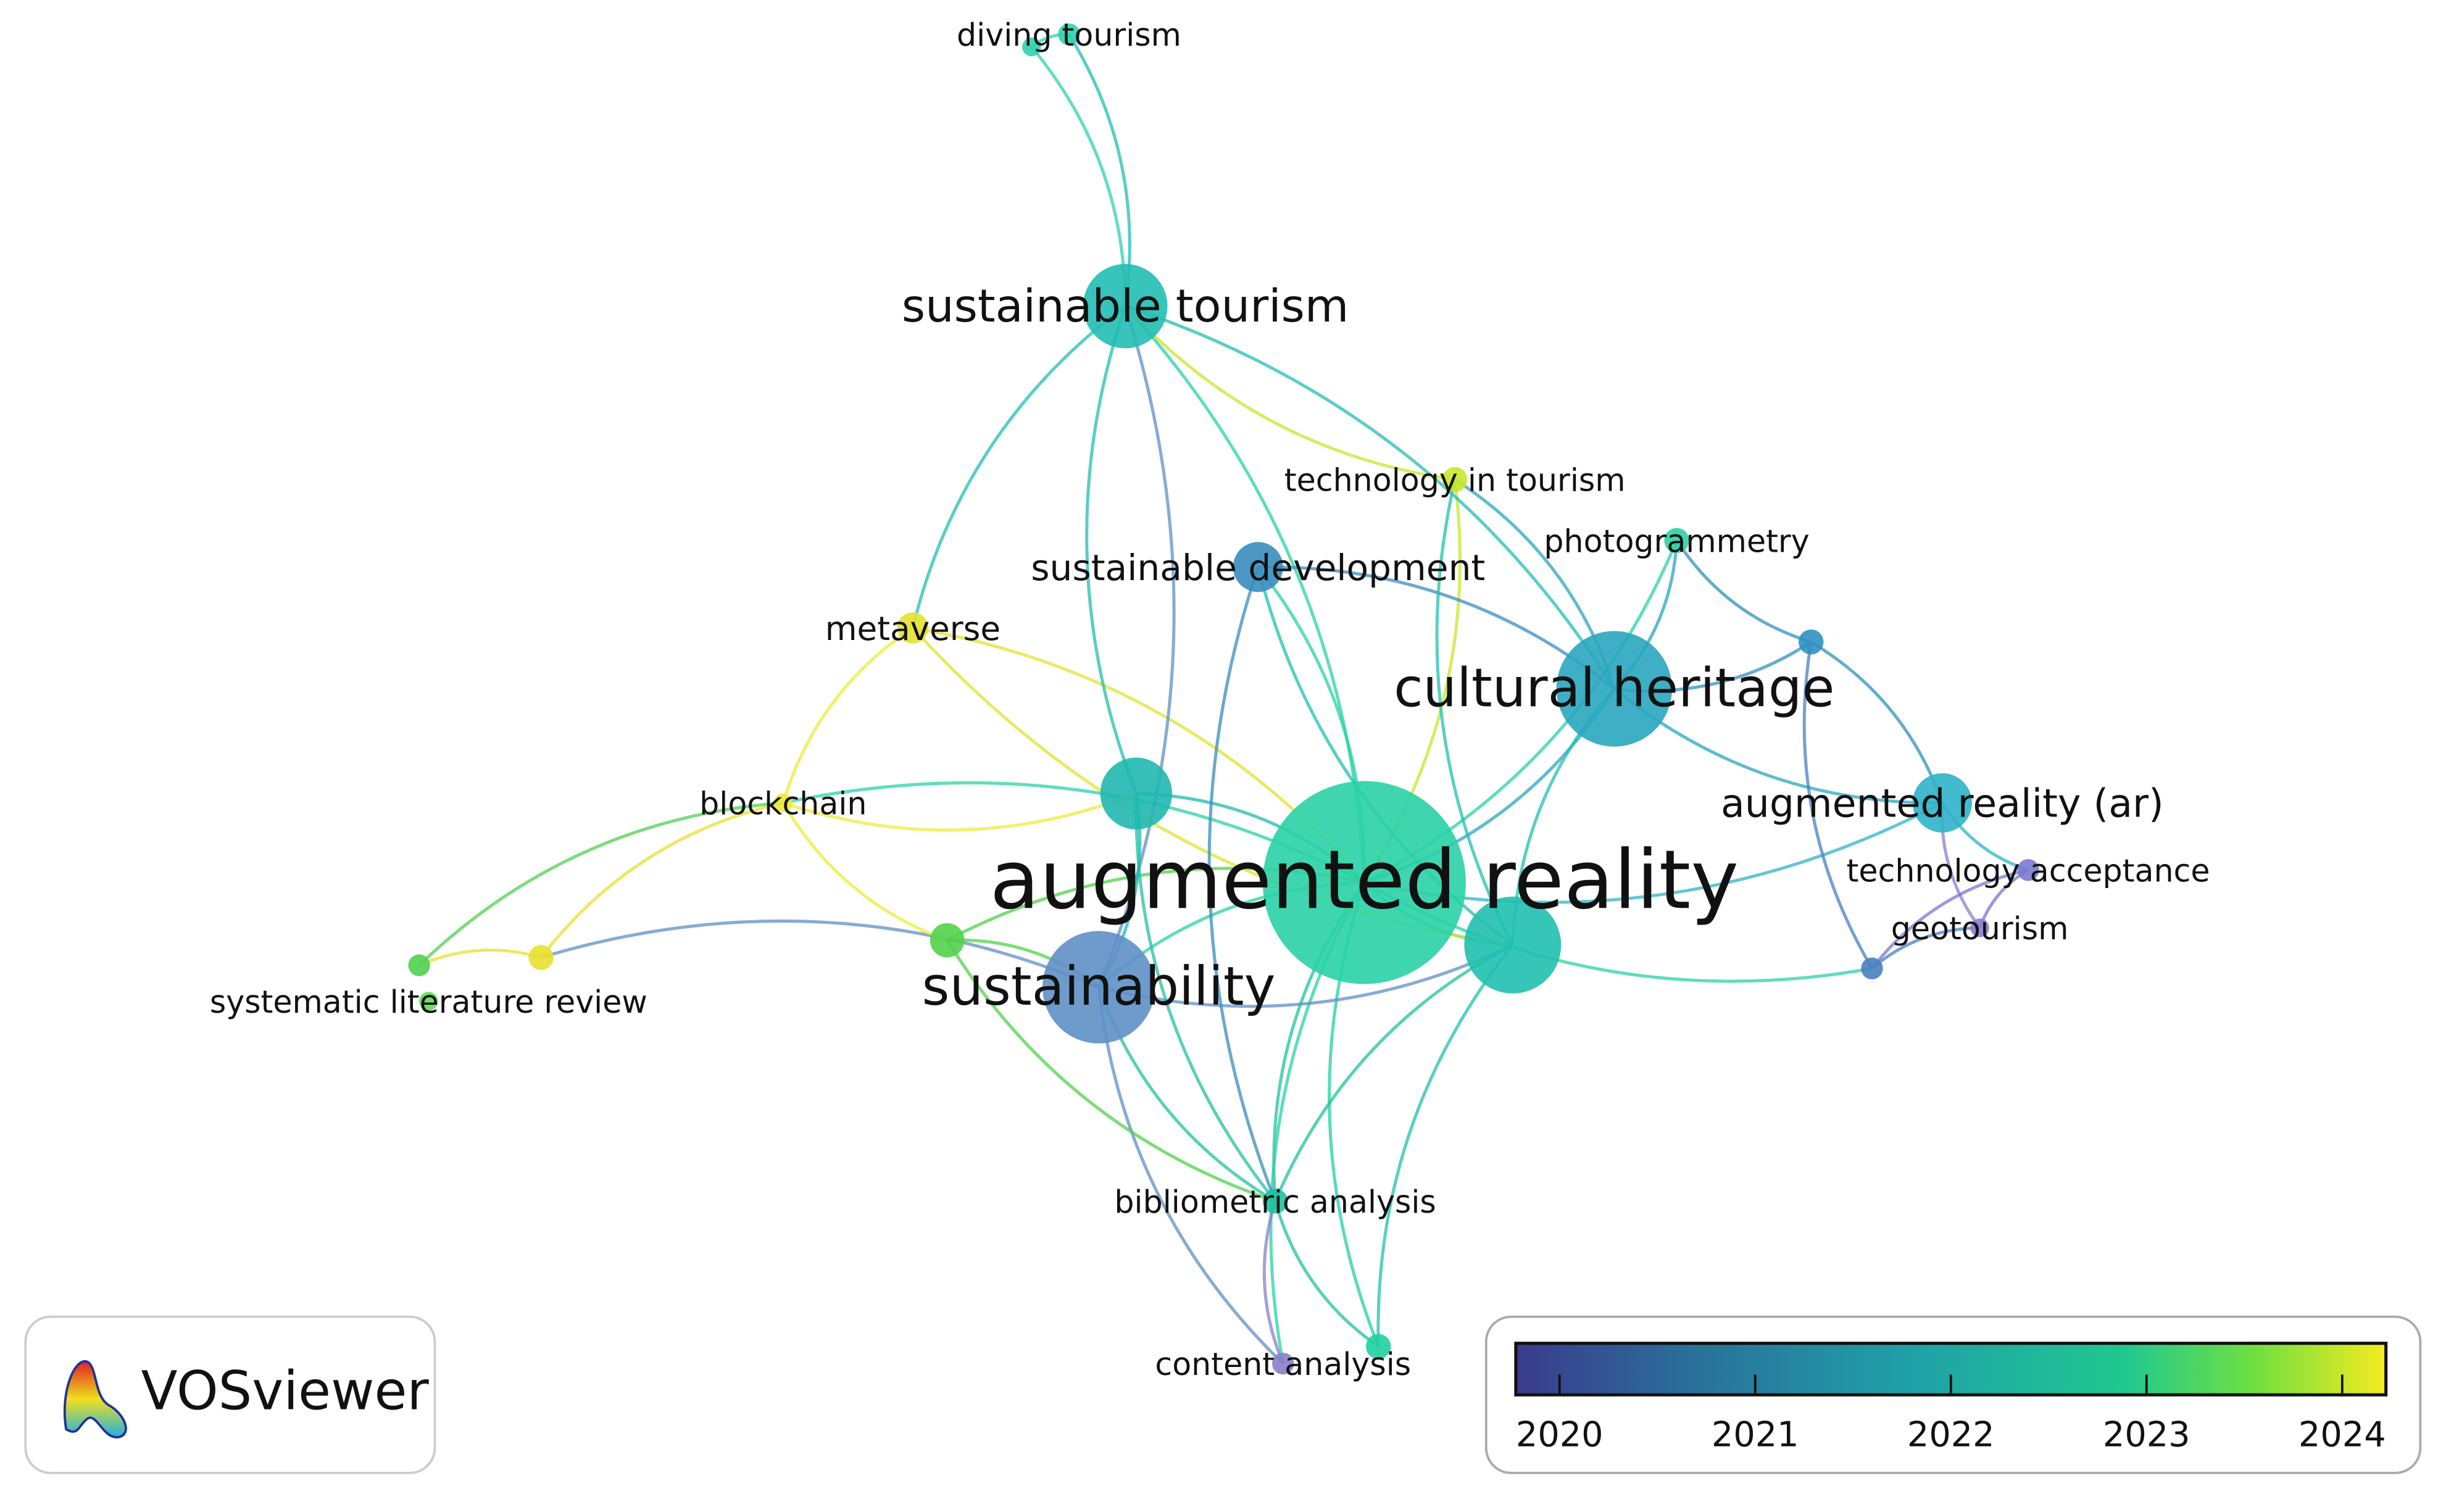 The image size is (2438, 1512). Describe the element at coordinates (2342, 1435) in the screenshot. I see `legend-tick-label: 2024` at that location.